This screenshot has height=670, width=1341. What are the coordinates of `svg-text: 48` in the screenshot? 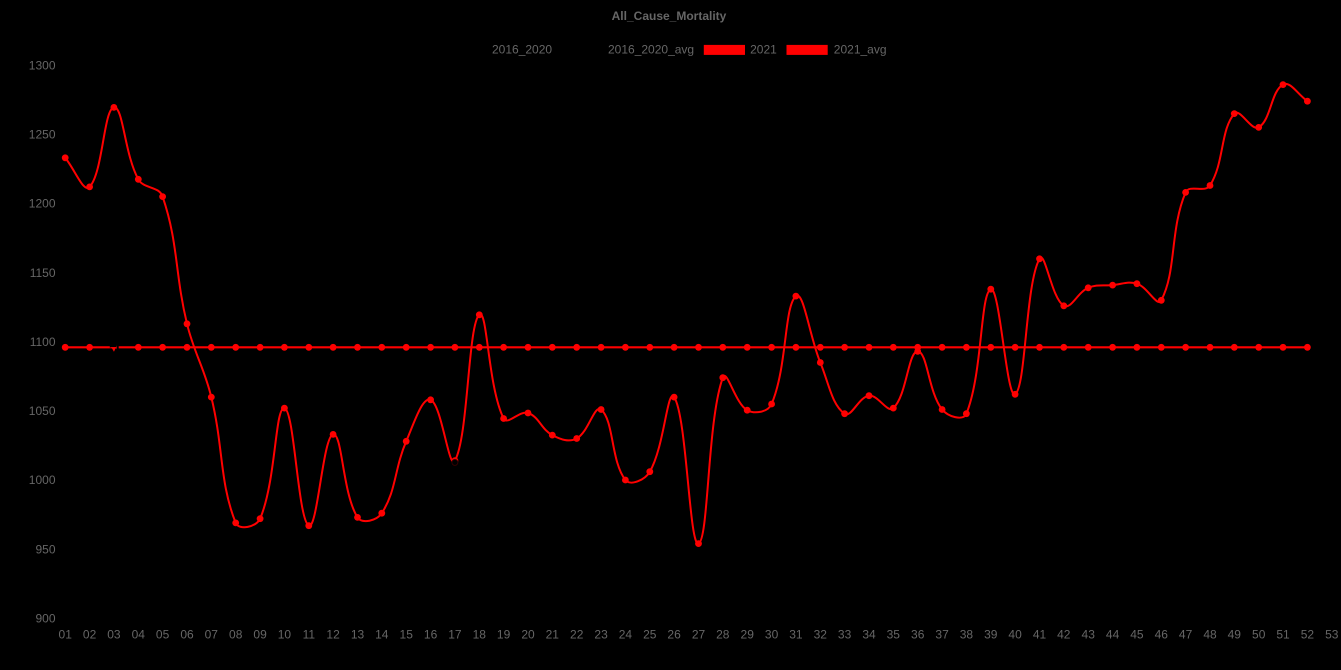 It's located at (1210, 634).